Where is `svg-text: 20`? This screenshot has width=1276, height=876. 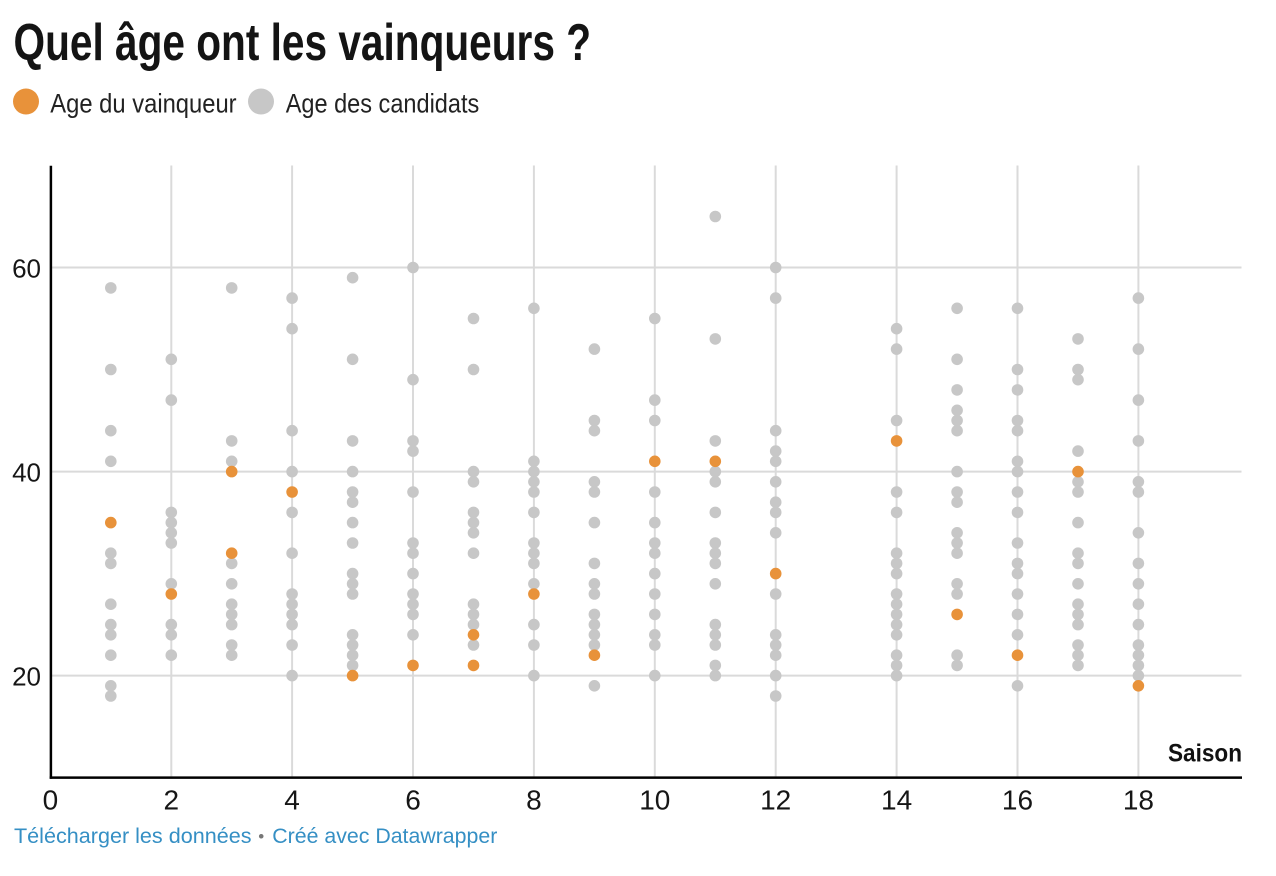
svg-text: 20 is located at coordinates (26, 677).